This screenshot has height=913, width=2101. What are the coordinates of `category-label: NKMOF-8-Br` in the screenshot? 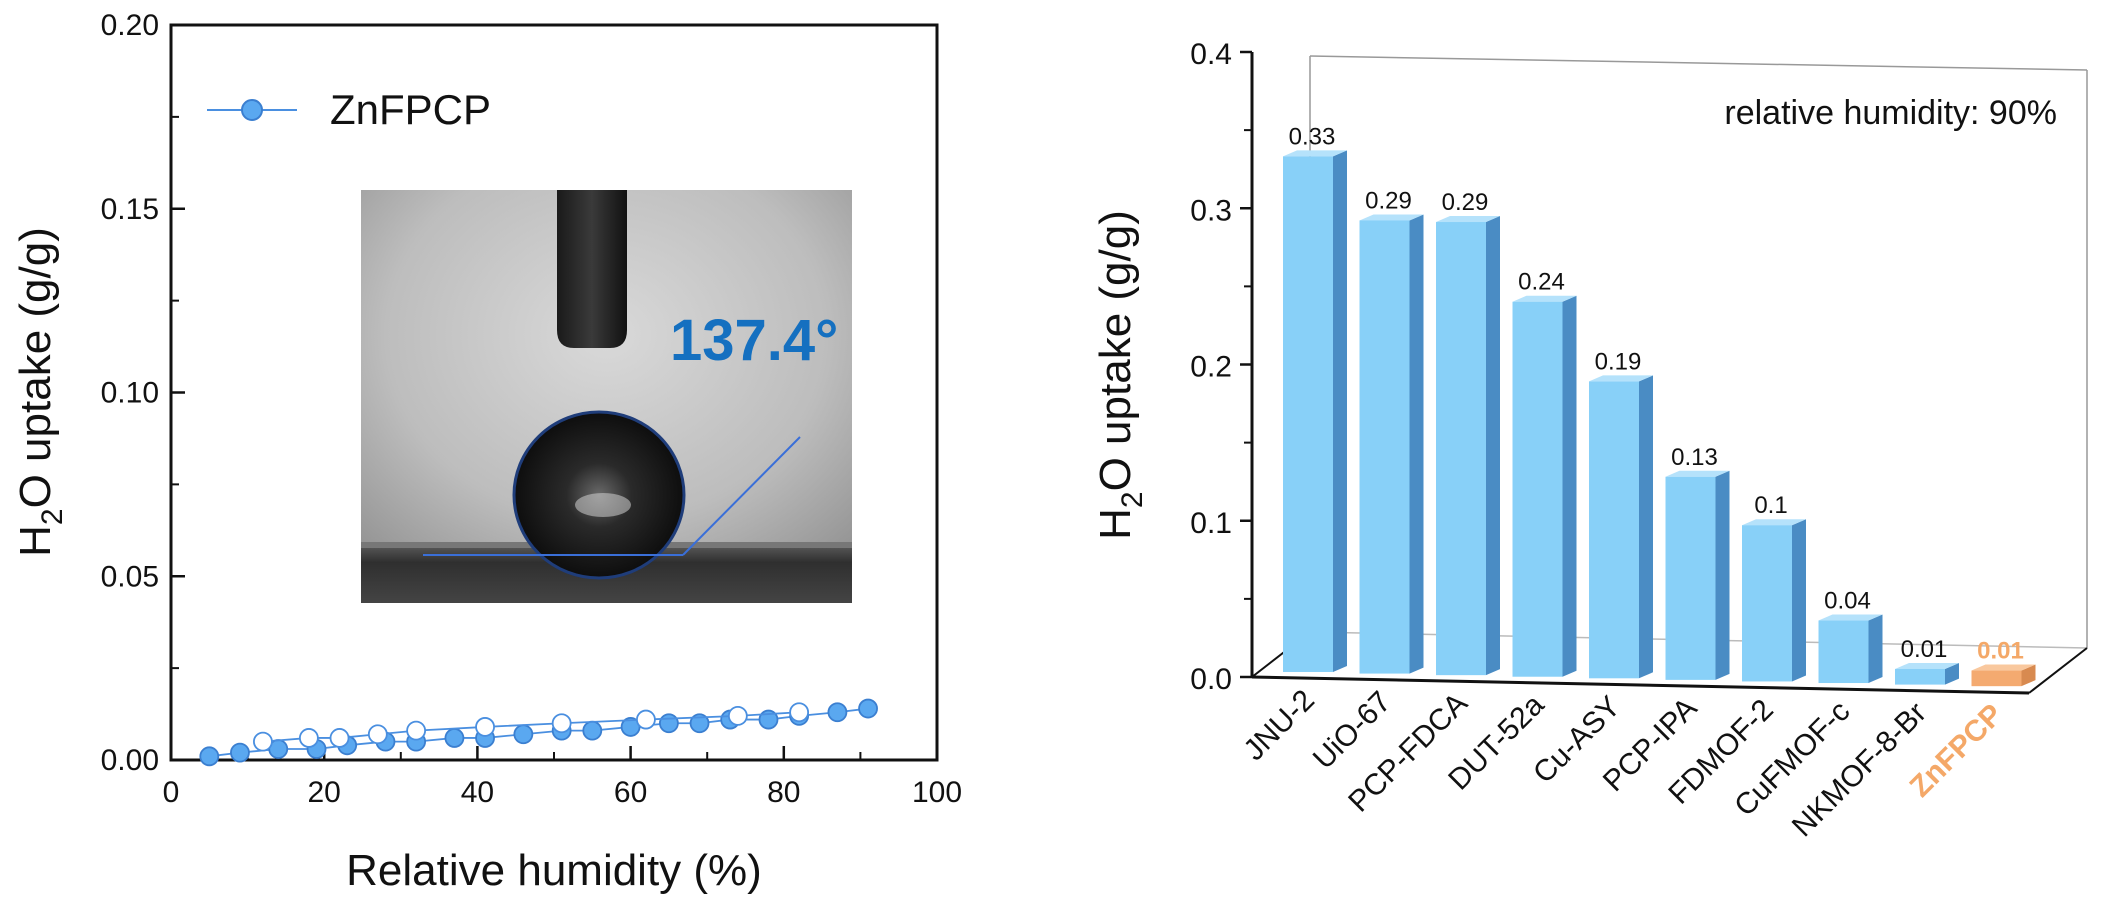 It's located at (1859, 769).